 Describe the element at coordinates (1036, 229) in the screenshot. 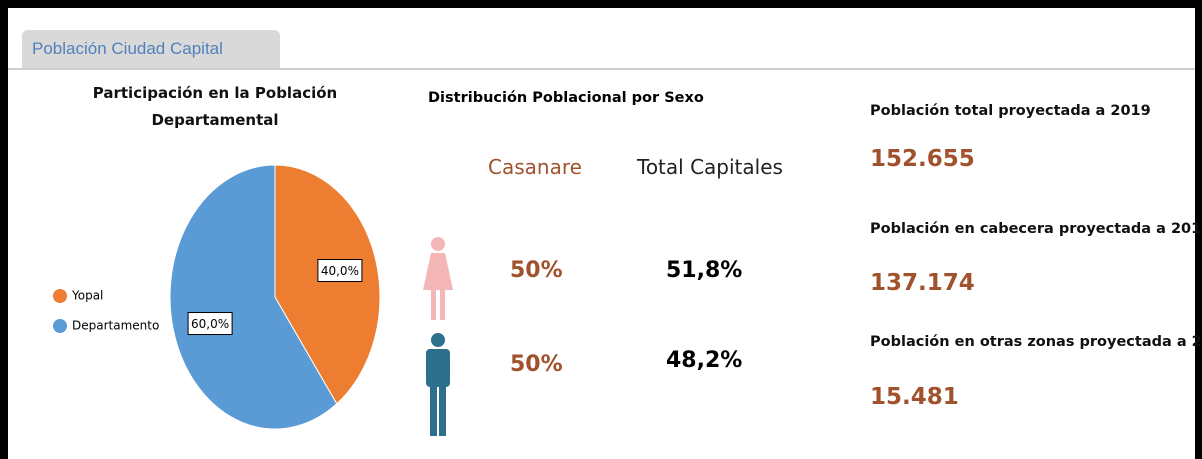

I see `stat-label: Población en cabecera proyectada a 2019` at that location.